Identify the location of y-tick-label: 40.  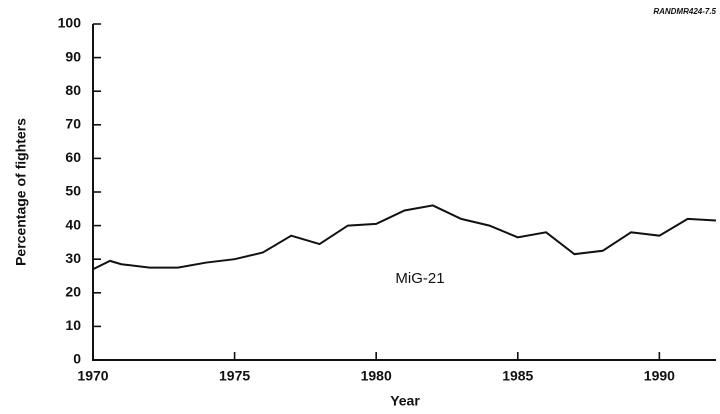
(73, 224).